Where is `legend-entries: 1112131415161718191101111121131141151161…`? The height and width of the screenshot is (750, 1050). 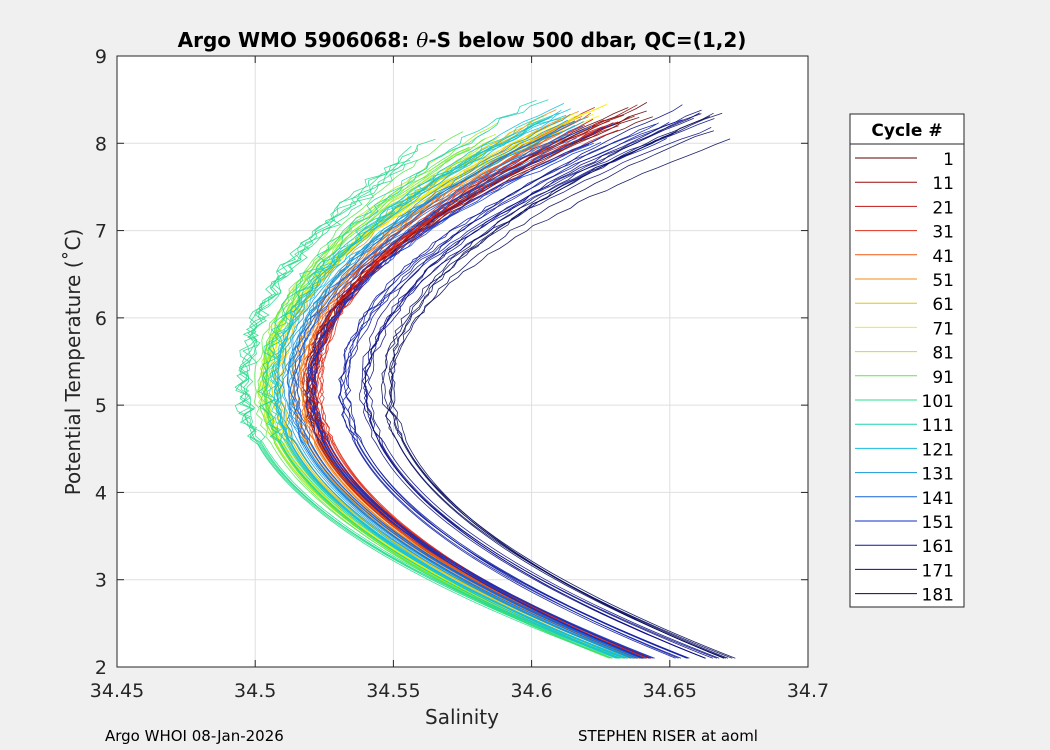
legend-entries: 1112131415161718191101111121131141151161… is located at coordinates (904, 378).